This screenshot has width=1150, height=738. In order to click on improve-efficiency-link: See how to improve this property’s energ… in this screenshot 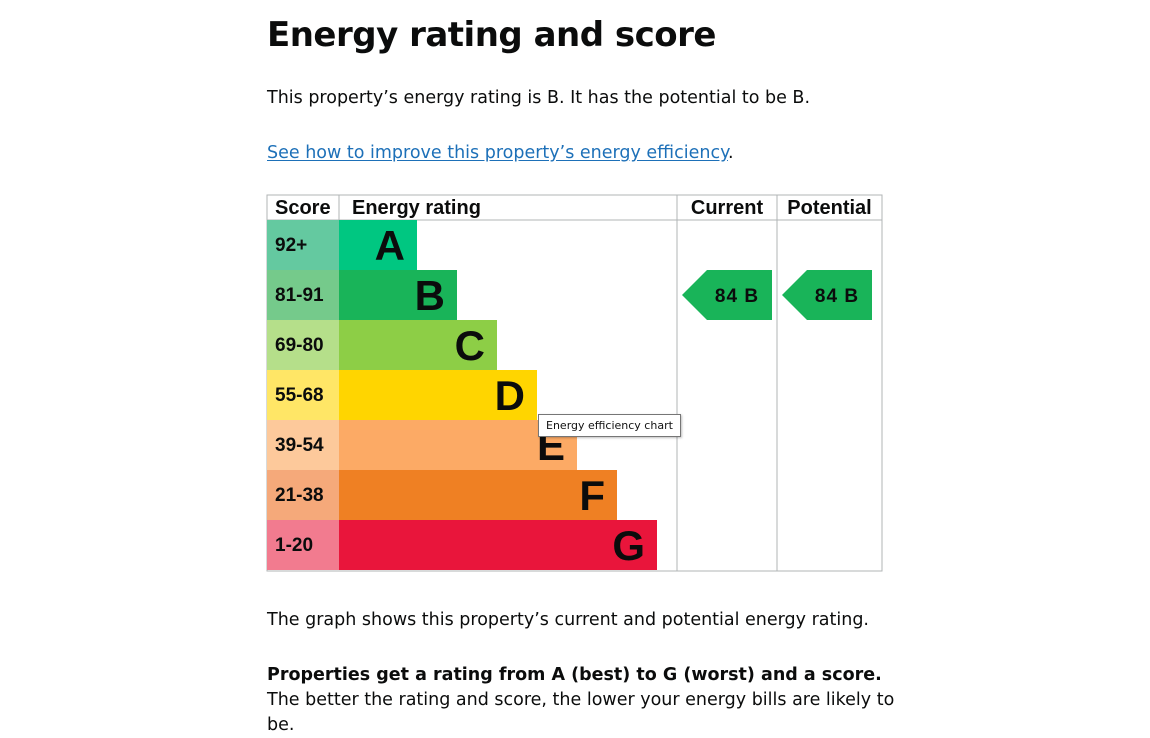, I will do `click(497, 153)`.